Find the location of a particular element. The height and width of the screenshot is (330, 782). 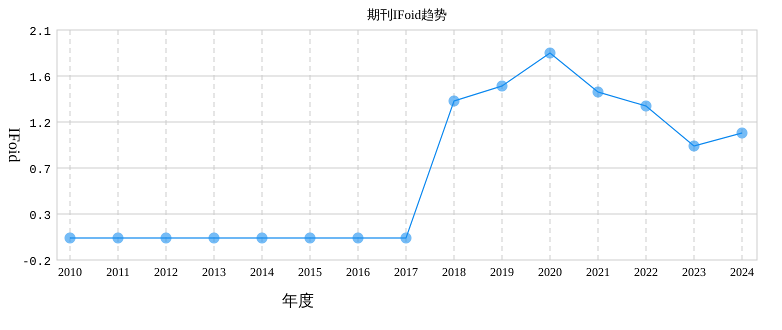

x-tick-label: 2011 is located at coordinates (118, 272).